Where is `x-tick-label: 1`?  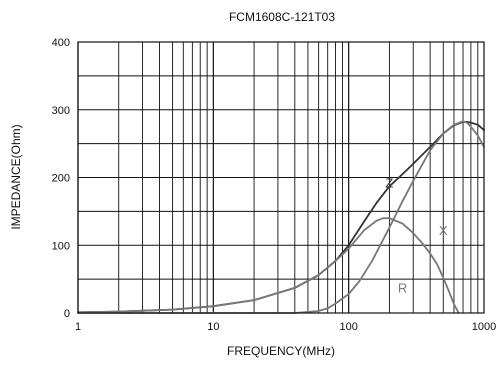
x-tick-label: 1 is located at coordinates (78, 327).